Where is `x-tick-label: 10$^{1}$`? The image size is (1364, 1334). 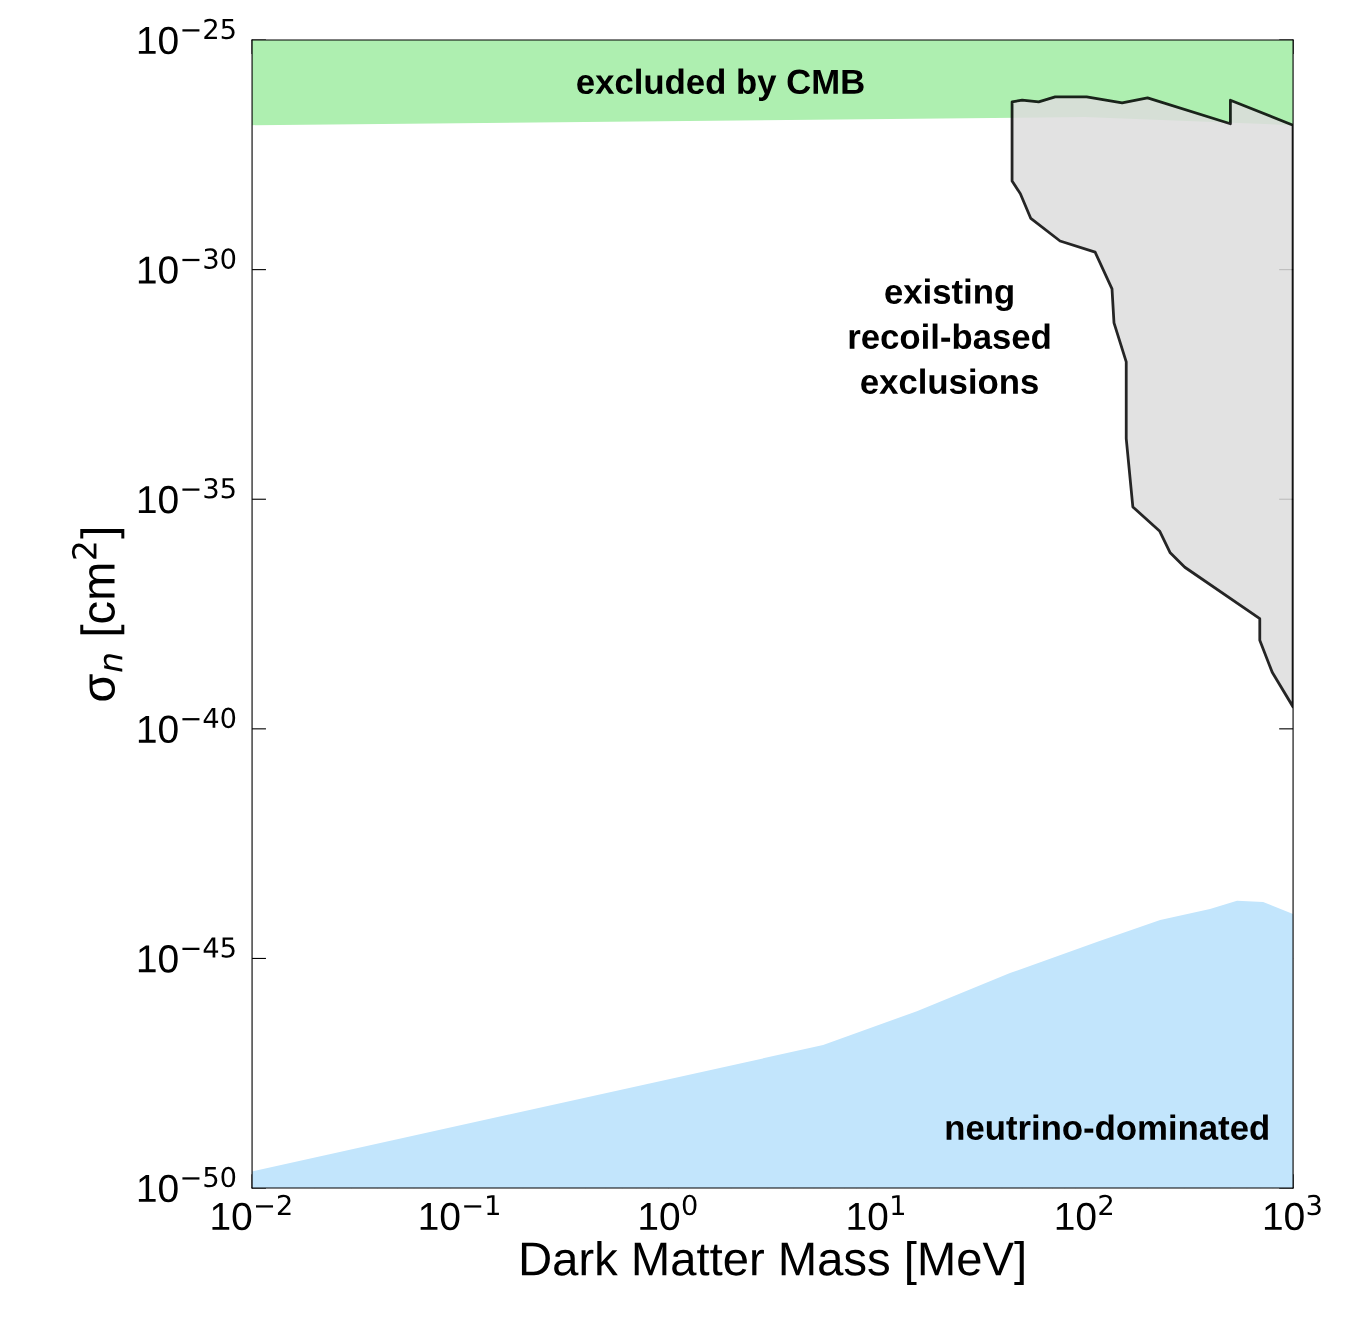 x-tick-label: 10$^{1}$ is located at coordinates (876, 1213).